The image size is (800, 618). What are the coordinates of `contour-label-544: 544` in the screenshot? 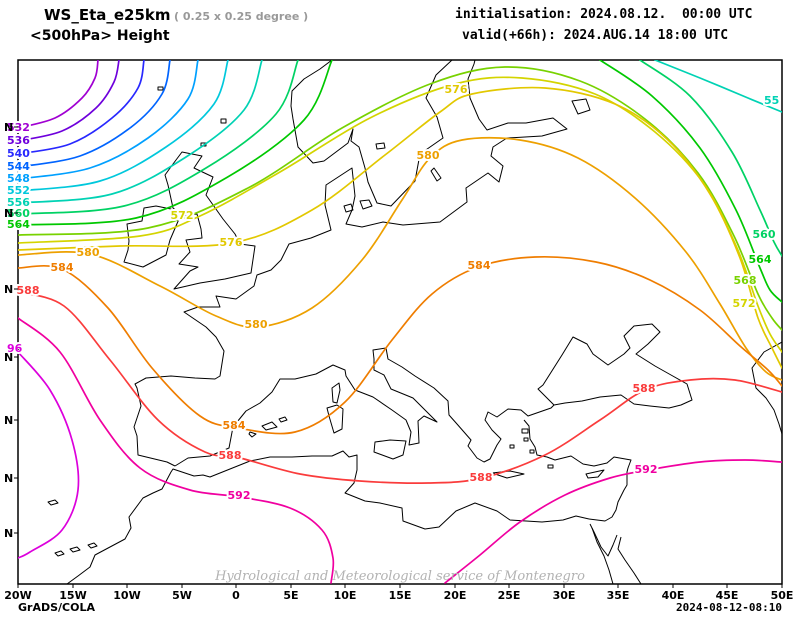 It's located at (18, 166).